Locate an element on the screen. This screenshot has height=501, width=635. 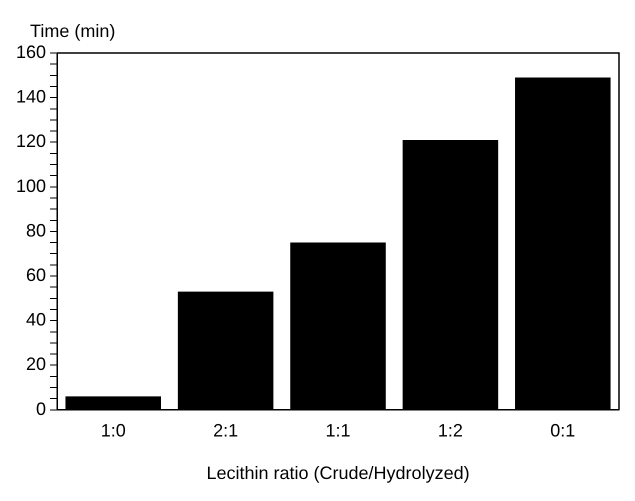
y-tick-label: 0 is located at coordinates (41, 408).